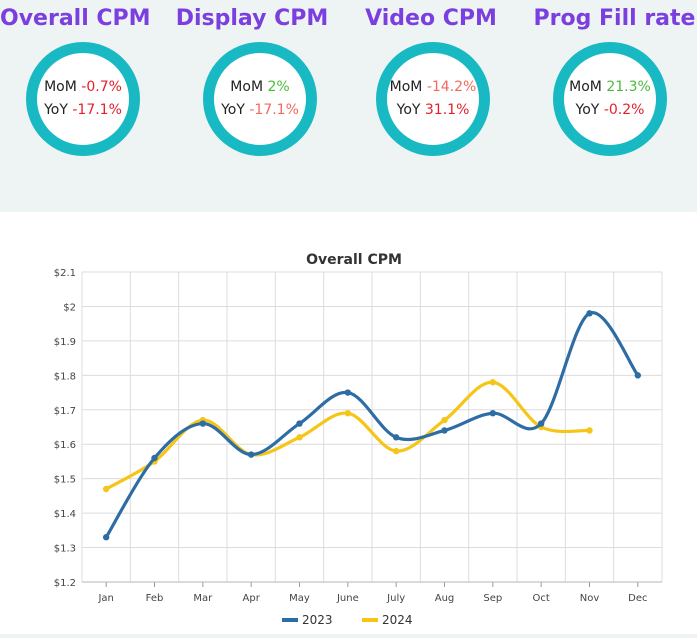  What do you see at coordinates (431, 18) in the screenshot?
I see `kpi-title-video-cpm: Video CPM` at bounding box center [431, 18].